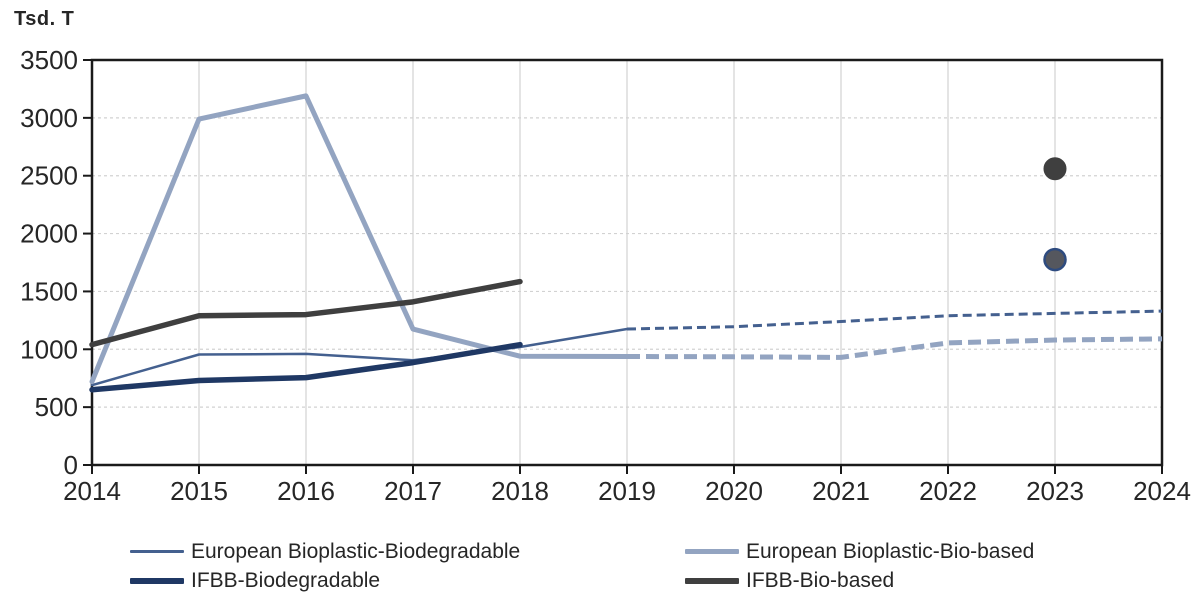 This screenshot has width=1200, height=606. What do you see at coordinates (1055, 491) in the screenshot?
I see `x-tick-label: 2023` at bounding box center [1055, 491].